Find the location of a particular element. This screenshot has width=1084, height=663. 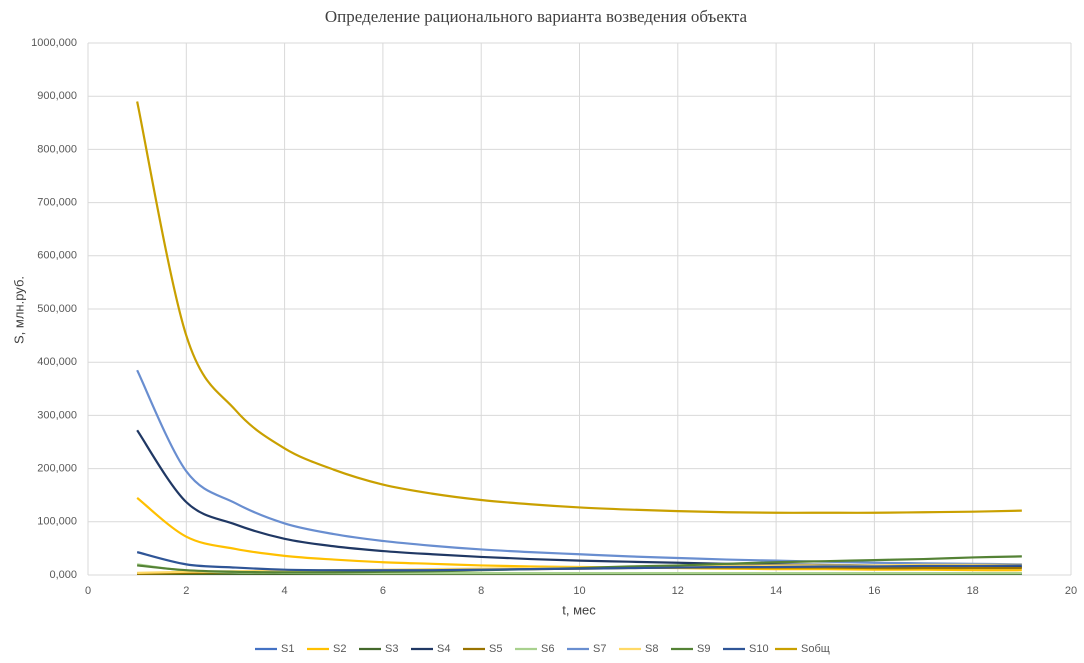

y-tick-label: 100,000 is located at coordinates (57, 522).